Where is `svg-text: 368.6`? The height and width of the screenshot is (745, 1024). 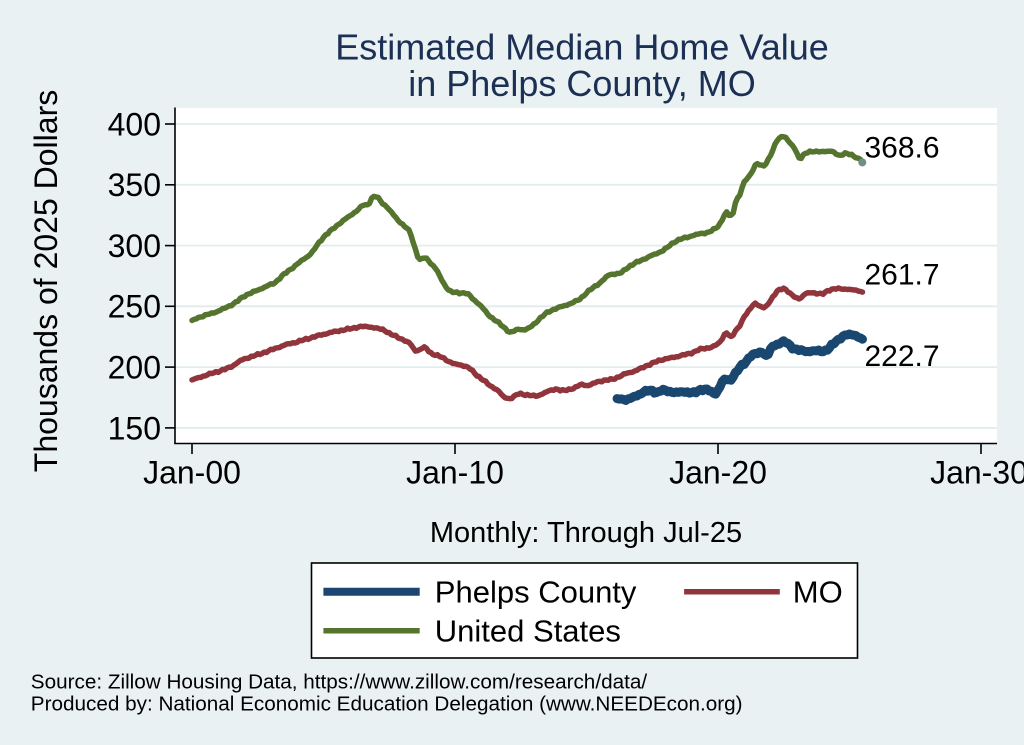 svg-text: 368.6 is located at coordinates (902, 148).